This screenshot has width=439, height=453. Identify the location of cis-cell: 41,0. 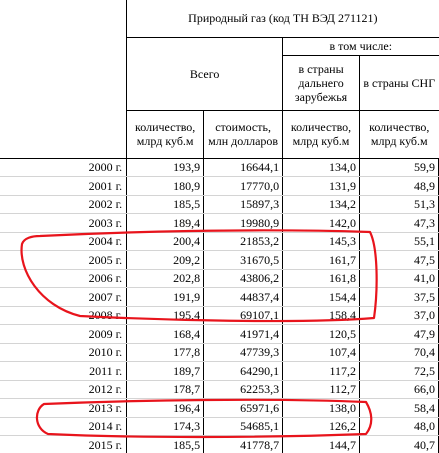
(399, 278).